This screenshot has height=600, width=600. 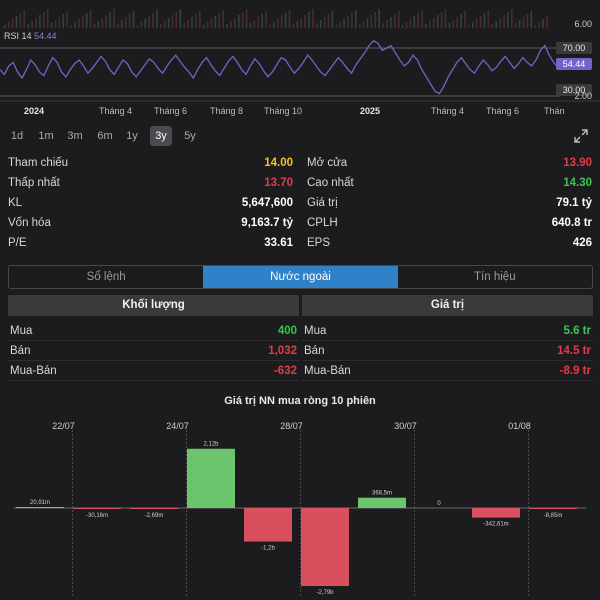 What do you see at coordinates (582, 243) in the screenshot?
I see `stat-value: 426` at bounding box center [582, 243].